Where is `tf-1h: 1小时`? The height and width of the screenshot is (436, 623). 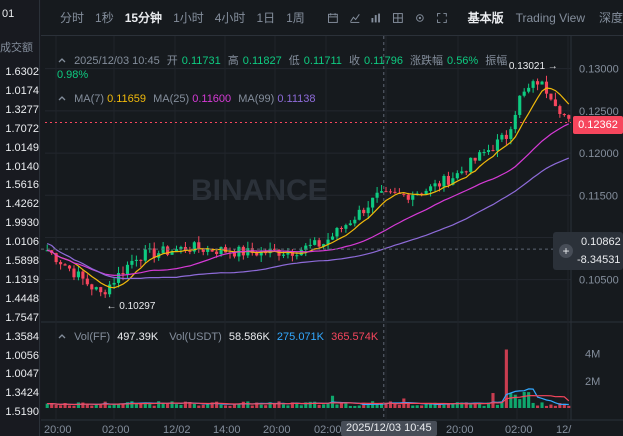
tf-1h: 1小时 is located at coordinates (188, 18).